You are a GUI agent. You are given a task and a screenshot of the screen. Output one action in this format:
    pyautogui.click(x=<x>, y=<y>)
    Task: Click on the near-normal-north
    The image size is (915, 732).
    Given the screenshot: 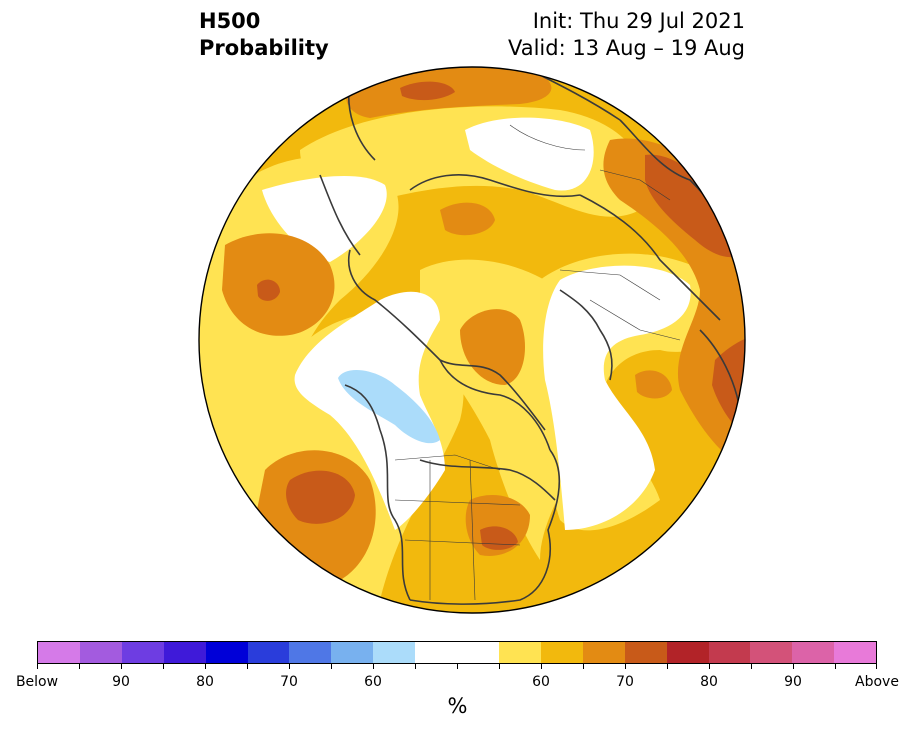 What is the action you would take?
    pyautogui.click(x=529, y=154)
    